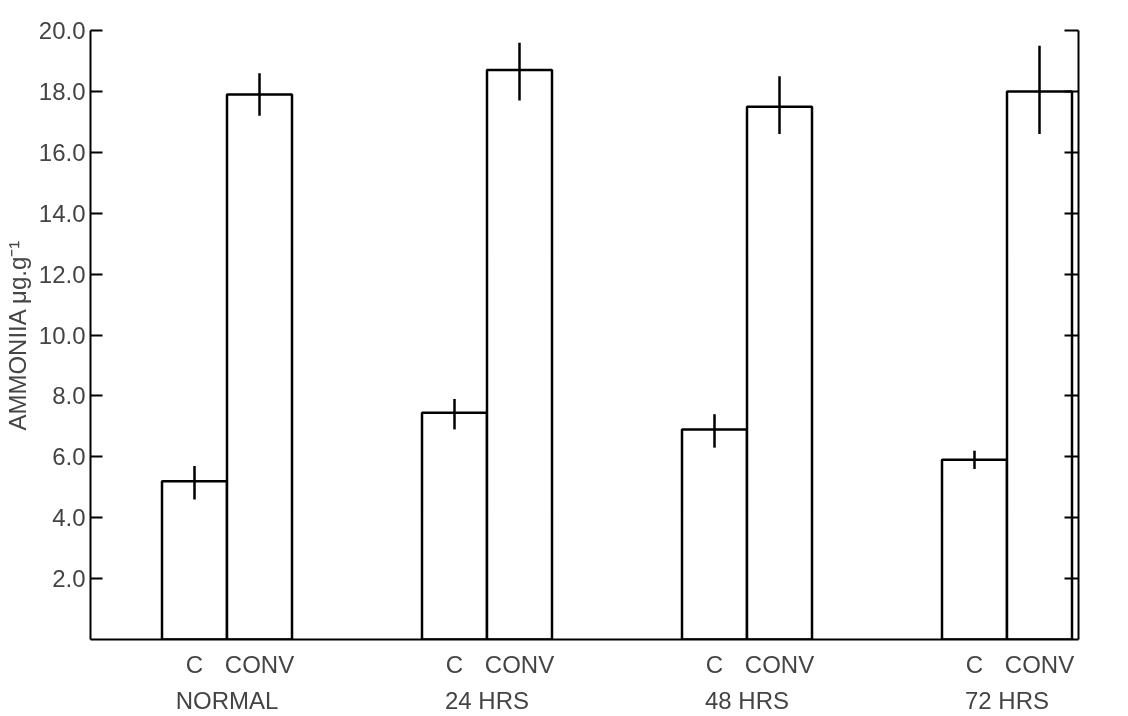 This screenshot has width=1128, height=716. I want to click on y-tick-label: 8.0, so click(69, 396).